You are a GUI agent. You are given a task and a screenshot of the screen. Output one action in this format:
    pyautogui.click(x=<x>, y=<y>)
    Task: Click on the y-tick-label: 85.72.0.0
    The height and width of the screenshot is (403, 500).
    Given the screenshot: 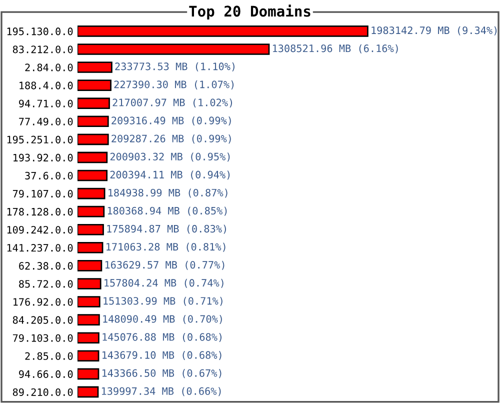 What is the action you would take?
    pyautogui.click(x=46, y=284)
    